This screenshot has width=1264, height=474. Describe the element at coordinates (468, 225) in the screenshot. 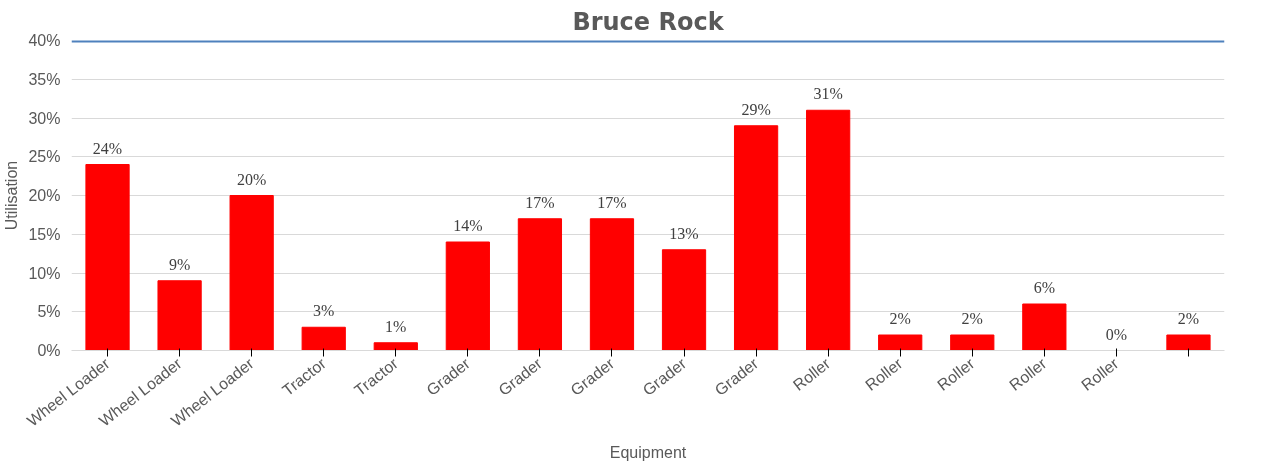

I see `data-label: 14%` at that location.